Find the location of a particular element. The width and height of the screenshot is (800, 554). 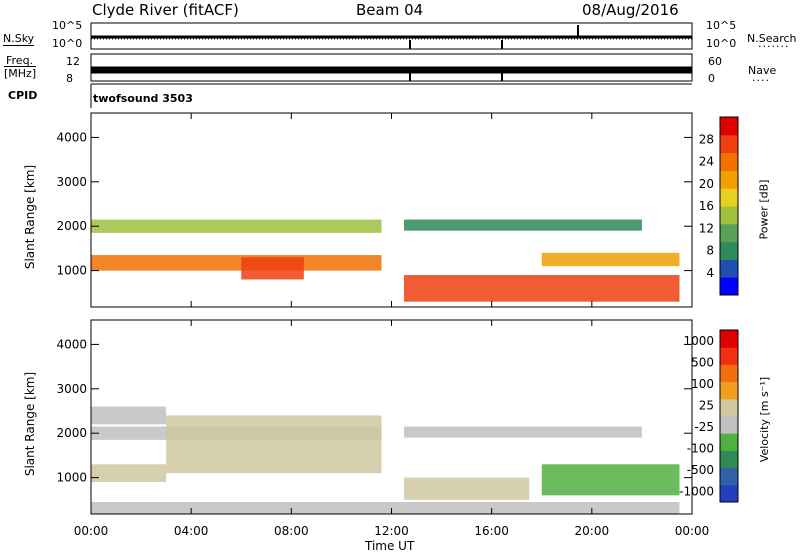

velocity-colorbar-tick-label: 100 is located at coordinates (702, 384).